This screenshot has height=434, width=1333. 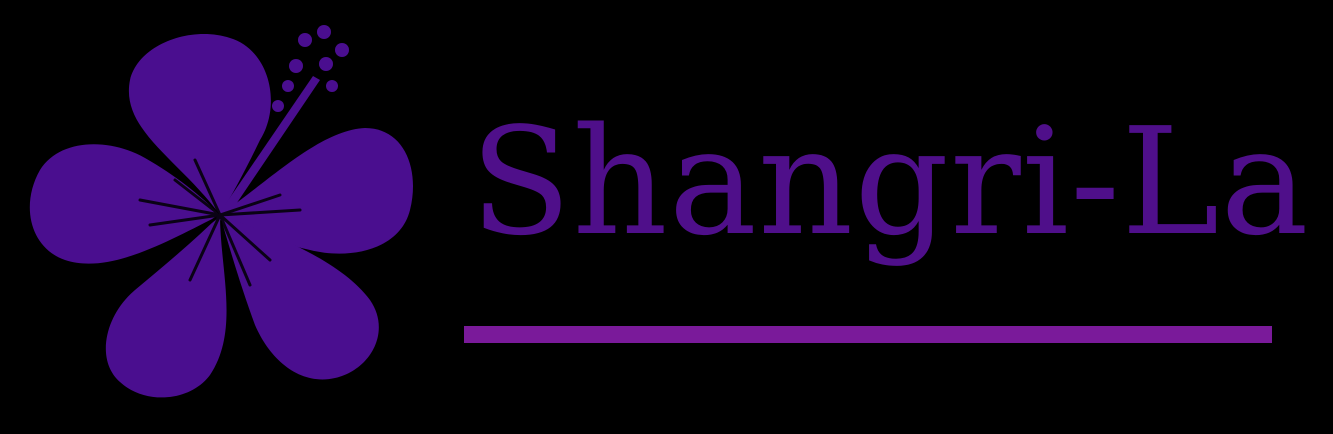 What do you see at coordinates (868, 334) in the screenshot?
I see `brand-underline` at bounding box center [868, 334].